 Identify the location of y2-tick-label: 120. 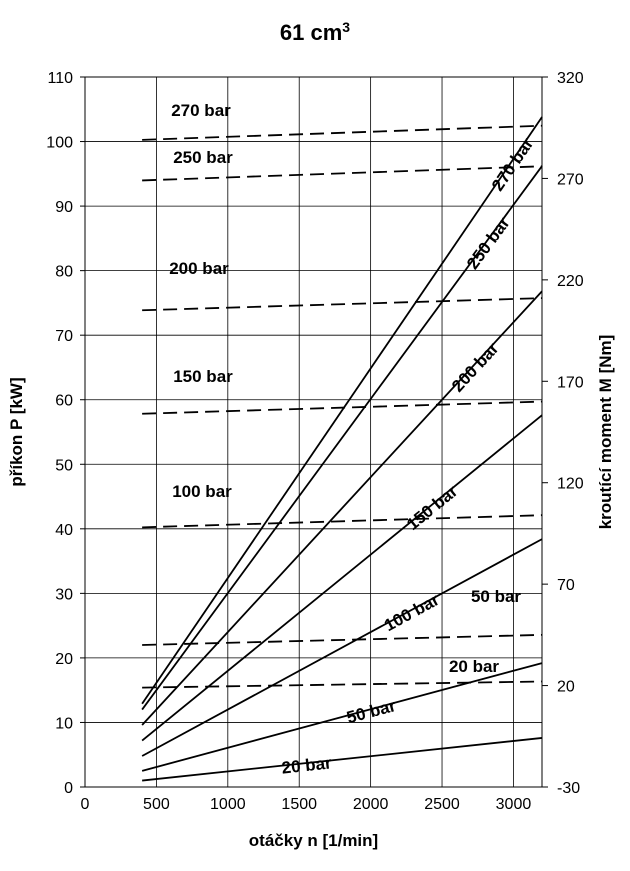
(570, 484).